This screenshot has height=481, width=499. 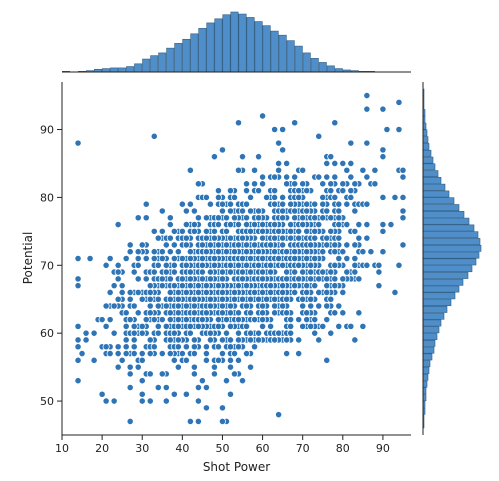 What do you see at coordinates (47, 265) in the screenshot?
I see `y-axis-tick-label: 70` at bounding box center [47, 265].